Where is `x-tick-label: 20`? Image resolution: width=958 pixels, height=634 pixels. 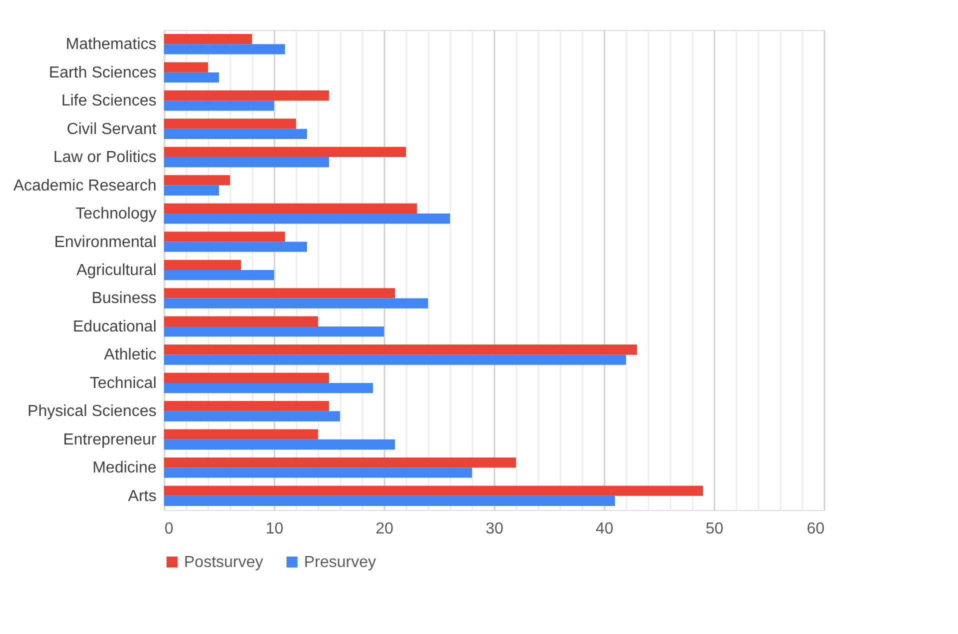
x-tick-label: 20 is located at coordinates (385, 529).